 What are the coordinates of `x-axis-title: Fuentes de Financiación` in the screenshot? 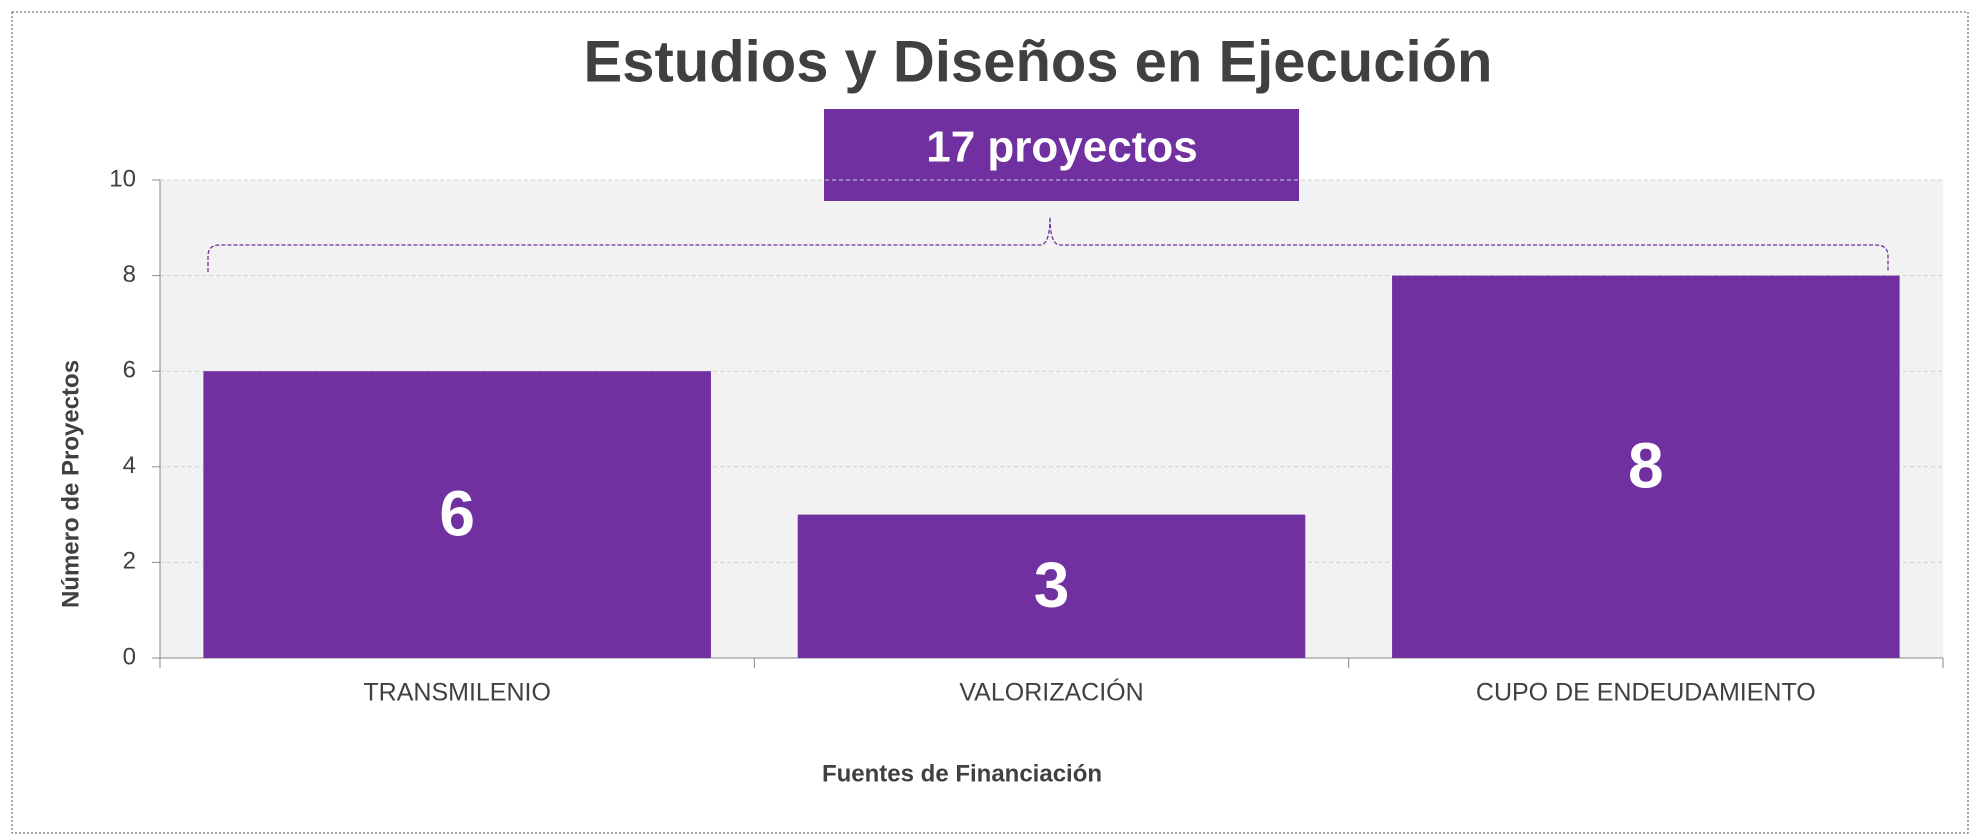 It's located at (962, 773).